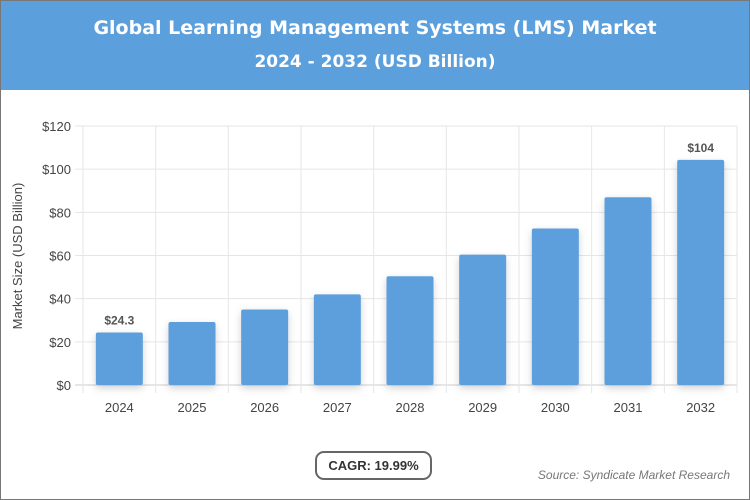 The width and height of the screenshot is (750, 500). Describe the element at coordinates (628, 407) in the screenshot. I see `x-tick-label: 2031` at that location.